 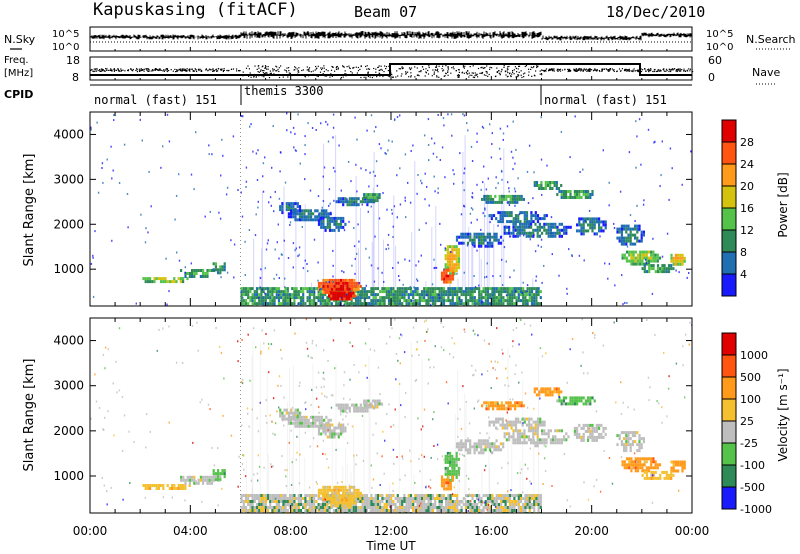 What do you see at coordinates (750, 377) in the screenshot?
I see `velocity-colorbar-tick-1: 500` at bounding box center [750, 377].